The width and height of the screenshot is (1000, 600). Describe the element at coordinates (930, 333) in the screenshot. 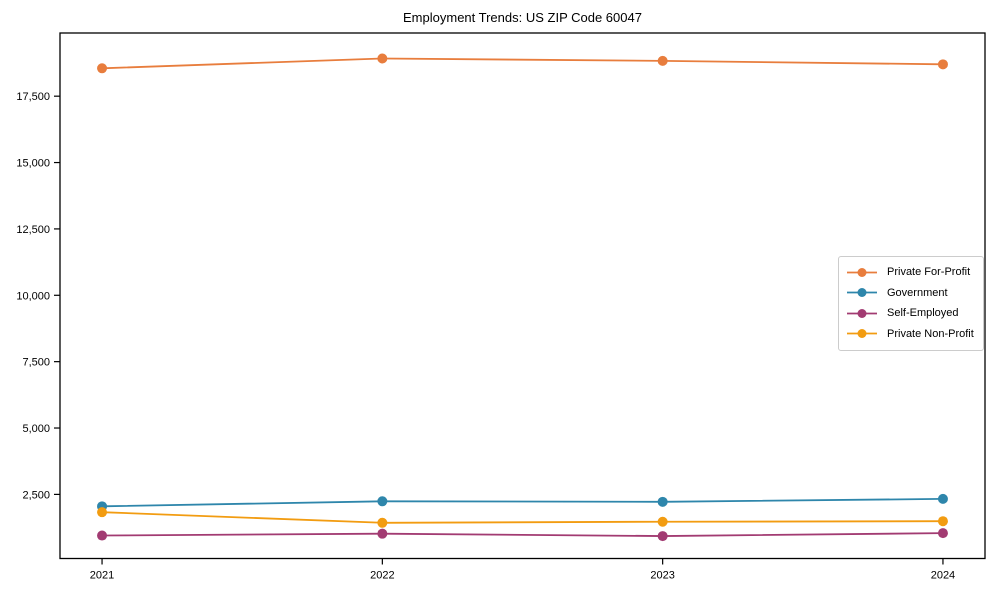

I see `legend-label: Private Non-Profit` at that location.